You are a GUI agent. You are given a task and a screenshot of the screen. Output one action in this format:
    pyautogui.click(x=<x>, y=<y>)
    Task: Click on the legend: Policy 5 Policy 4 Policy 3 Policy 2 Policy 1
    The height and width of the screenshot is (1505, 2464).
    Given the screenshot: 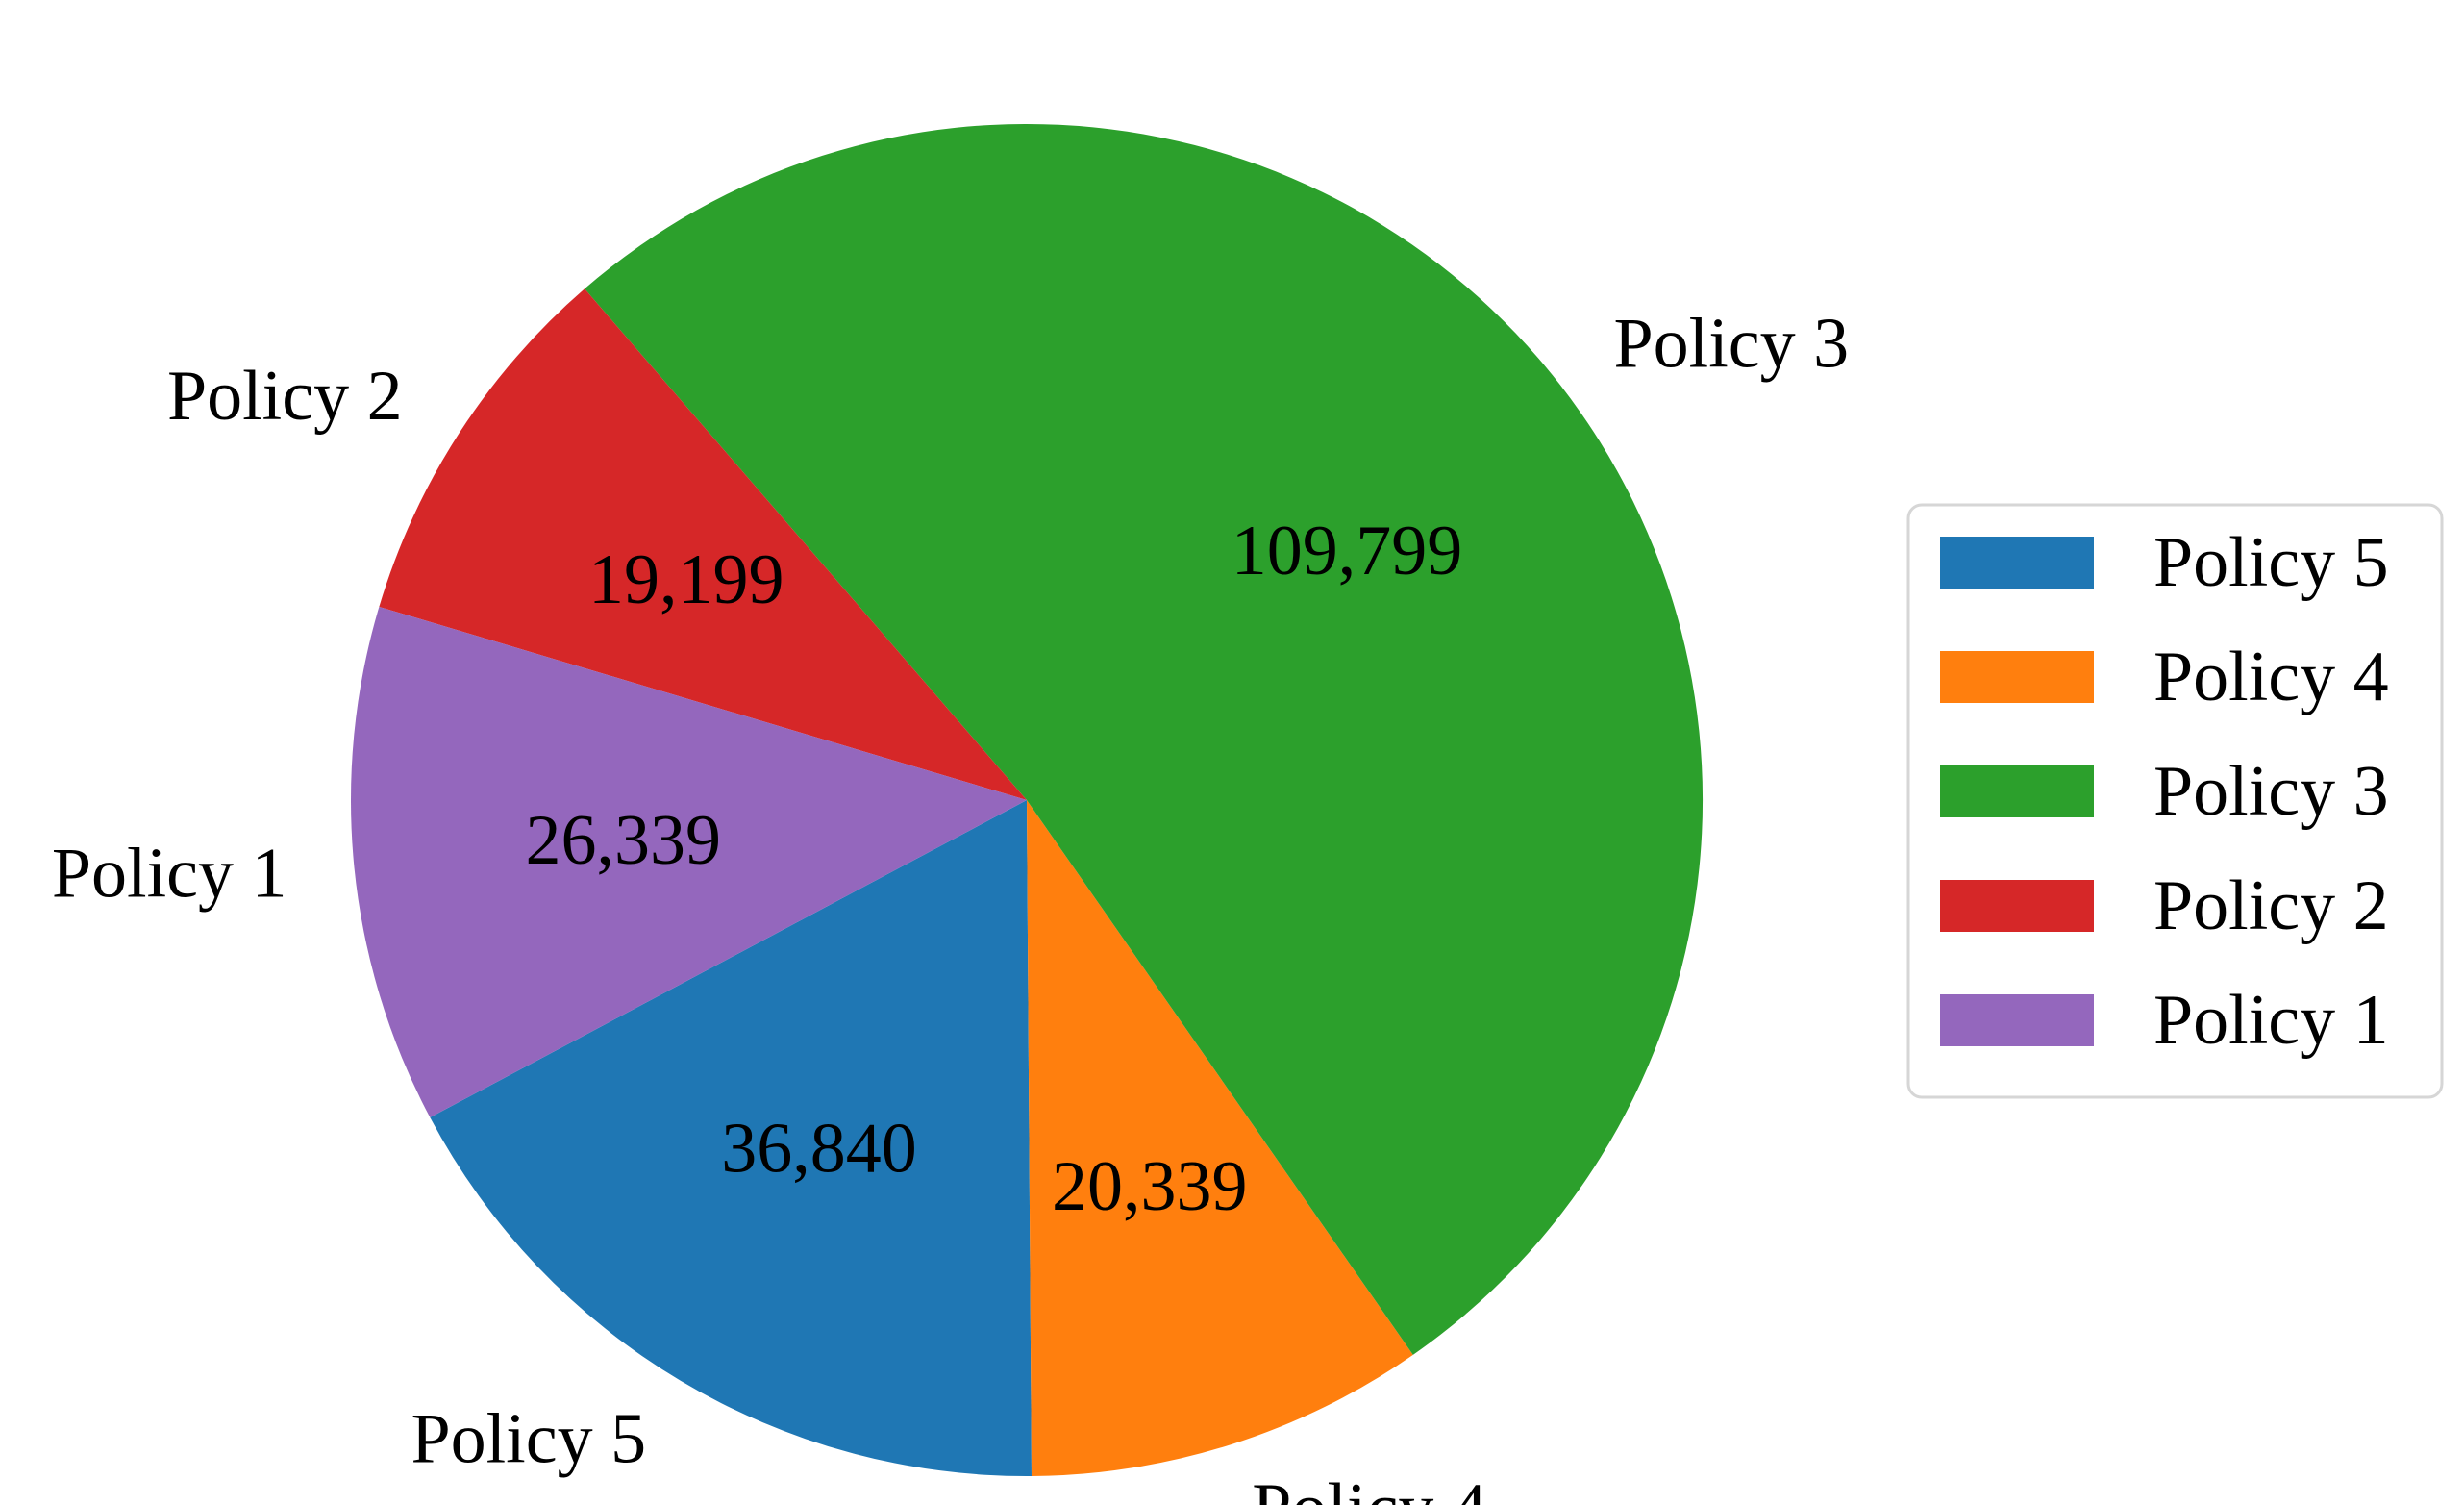 What is the action you would take?
    pyautogui.click(x=2175, y=801)
    